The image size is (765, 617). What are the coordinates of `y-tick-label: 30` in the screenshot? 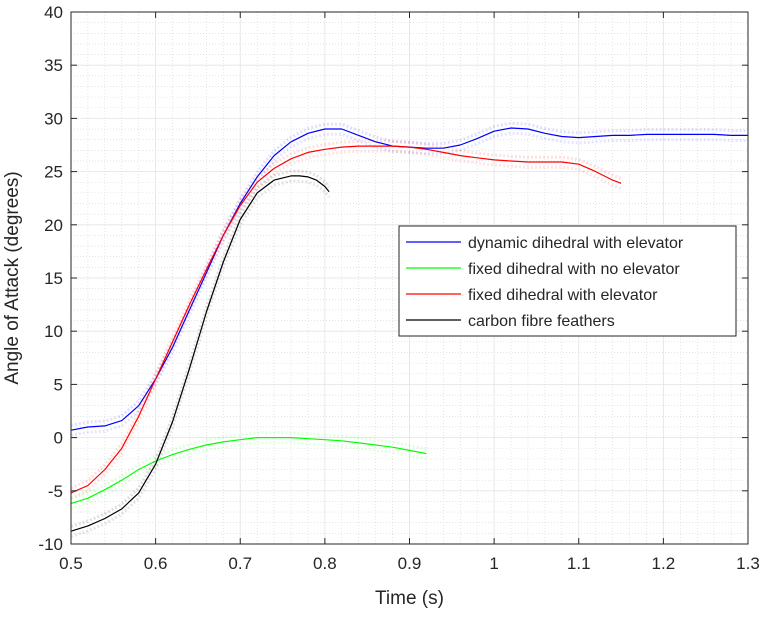 It's located at (53, 118).